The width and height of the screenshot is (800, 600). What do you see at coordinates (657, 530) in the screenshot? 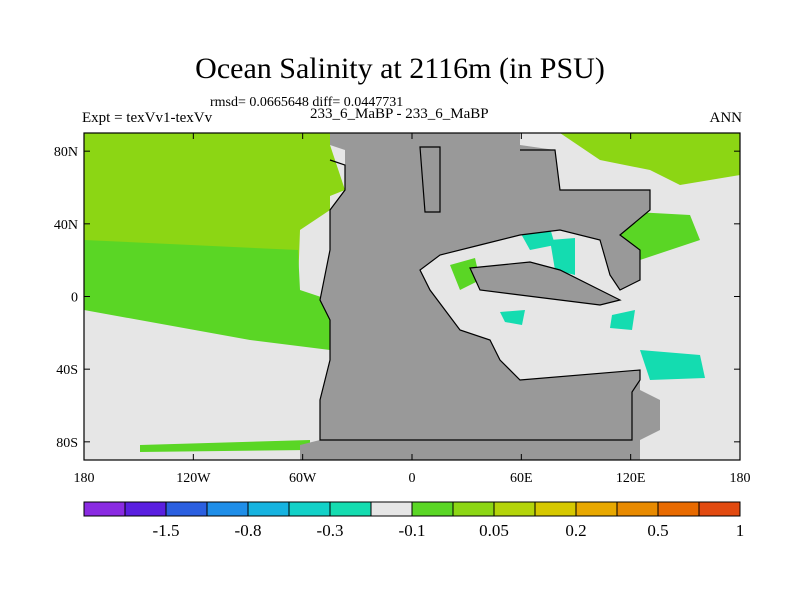
I see `colorbar-label: 0.5` at bounding box center [657, 530].